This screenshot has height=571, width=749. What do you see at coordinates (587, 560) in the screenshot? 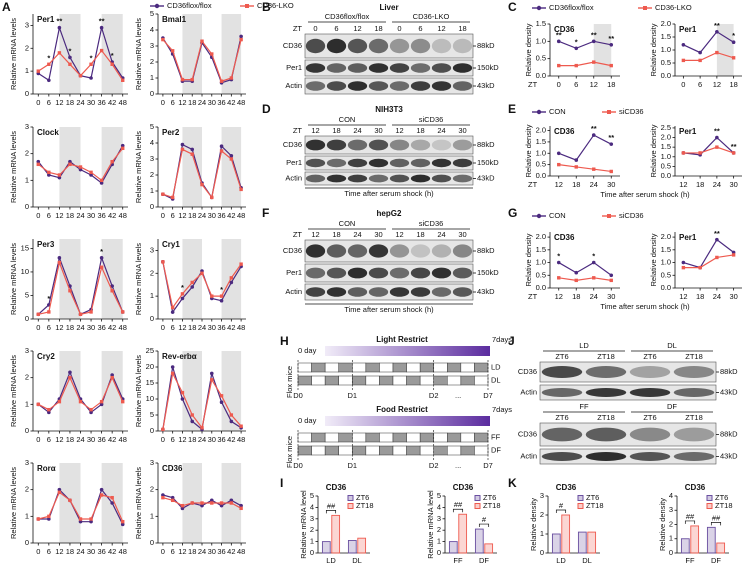
I see `x-tick-label: DL` at bounding box center [587, 560].